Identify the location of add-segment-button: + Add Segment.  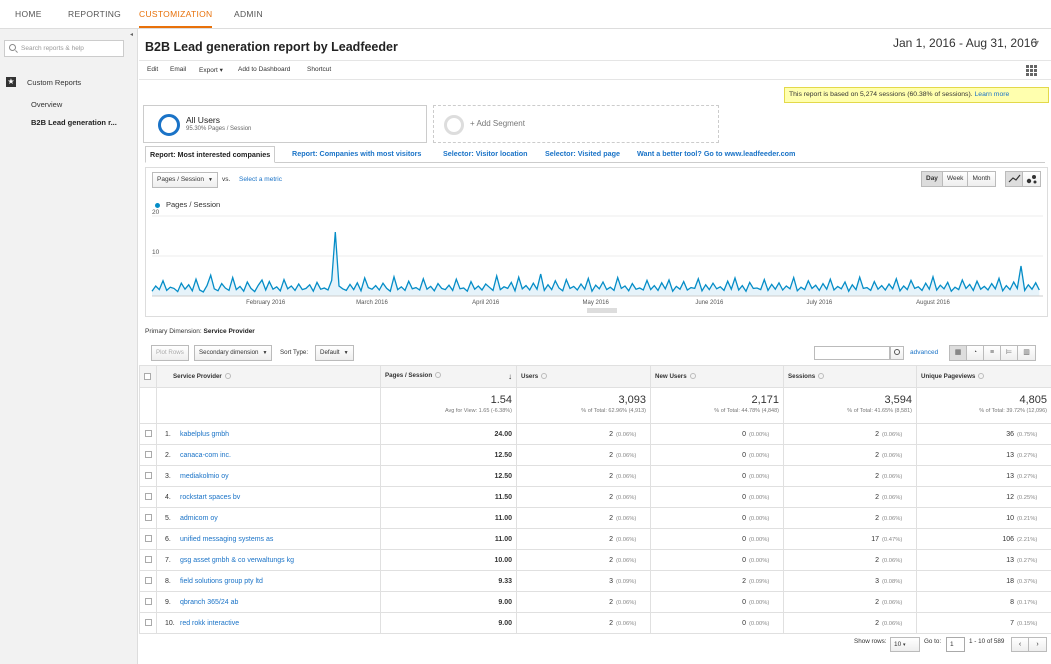
(576, 124).